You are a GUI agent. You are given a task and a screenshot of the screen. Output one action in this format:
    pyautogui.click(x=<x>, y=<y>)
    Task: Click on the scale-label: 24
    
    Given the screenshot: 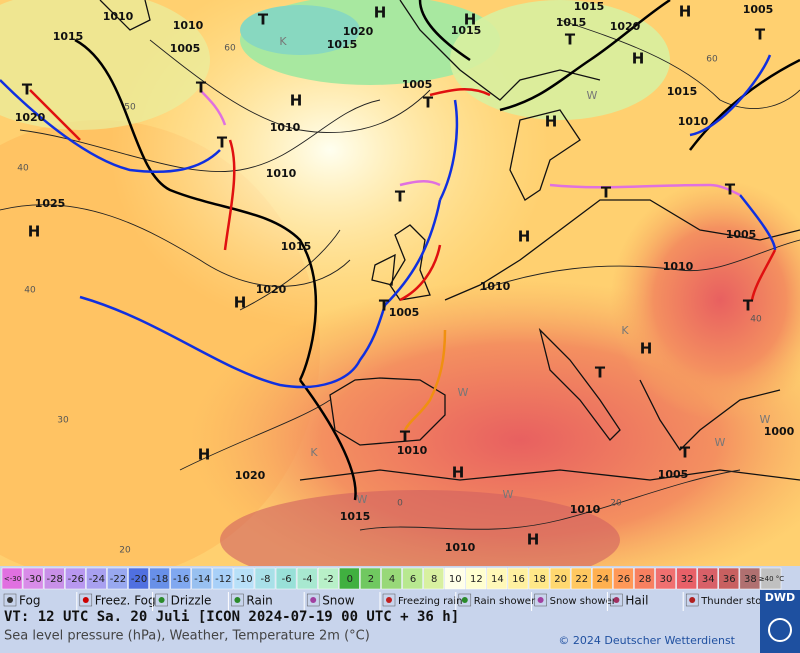 What is the action you would take?
    pyautogui.click(x=602, y=579)
    